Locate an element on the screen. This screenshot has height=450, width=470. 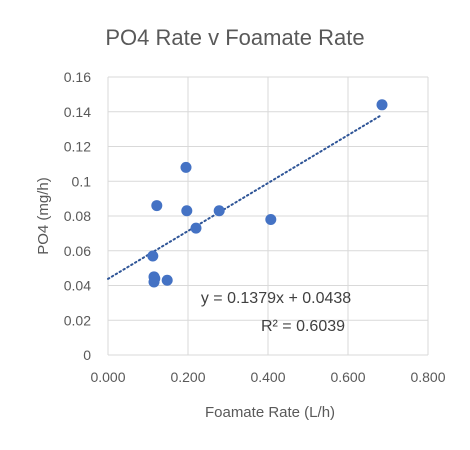
y-tick-label: 0.06 is located at coordinates (77, 251).